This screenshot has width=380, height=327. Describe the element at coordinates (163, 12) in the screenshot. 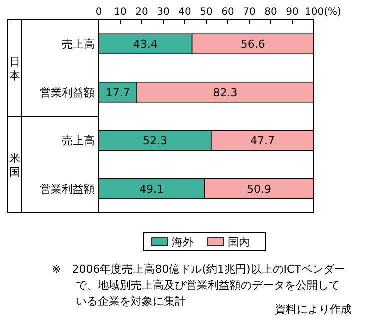

I see `x-tick-label: 30` at that location.